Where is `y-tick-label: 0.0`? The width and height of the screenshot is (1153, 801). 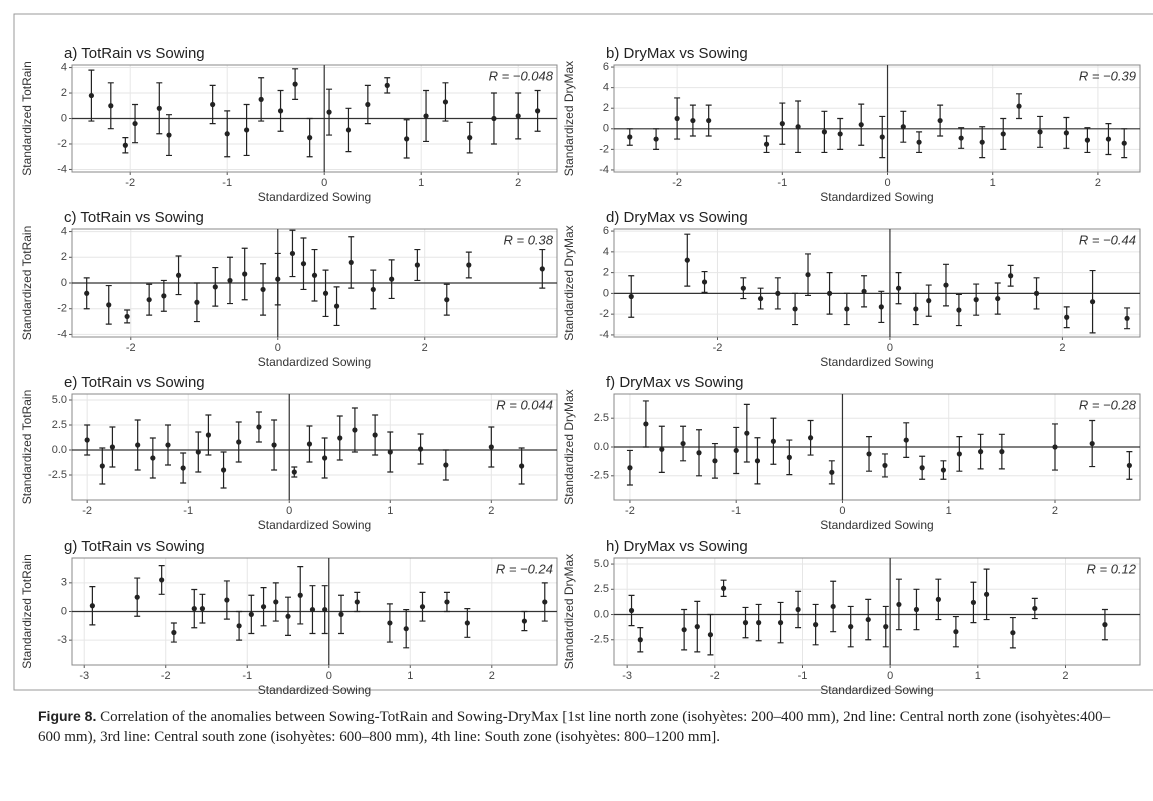
y-tick-label: 0.0 is located at coordinates (601, 447).